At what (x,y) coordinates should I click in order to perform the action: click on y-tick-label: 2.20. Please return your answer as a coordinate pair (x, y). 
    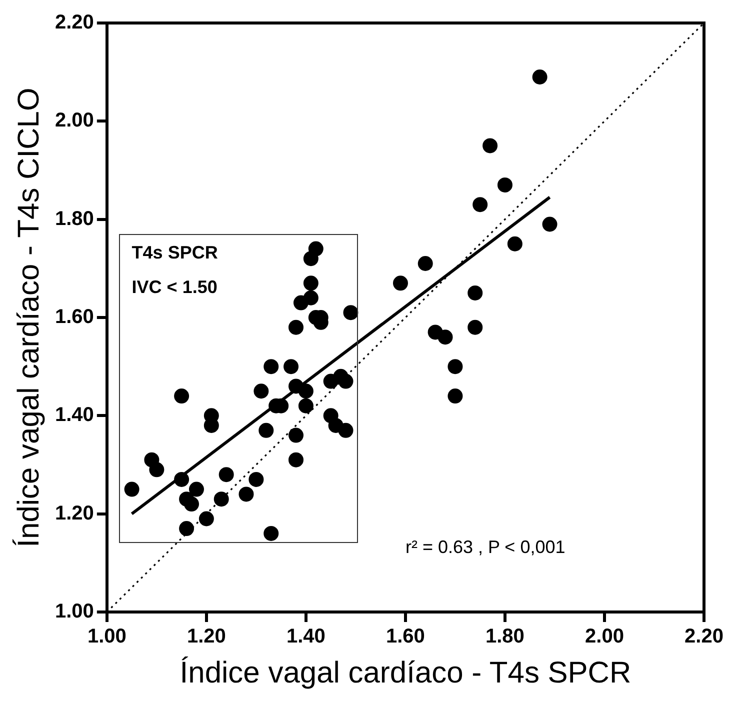
    Looking at the image, I should click on (74, 23).